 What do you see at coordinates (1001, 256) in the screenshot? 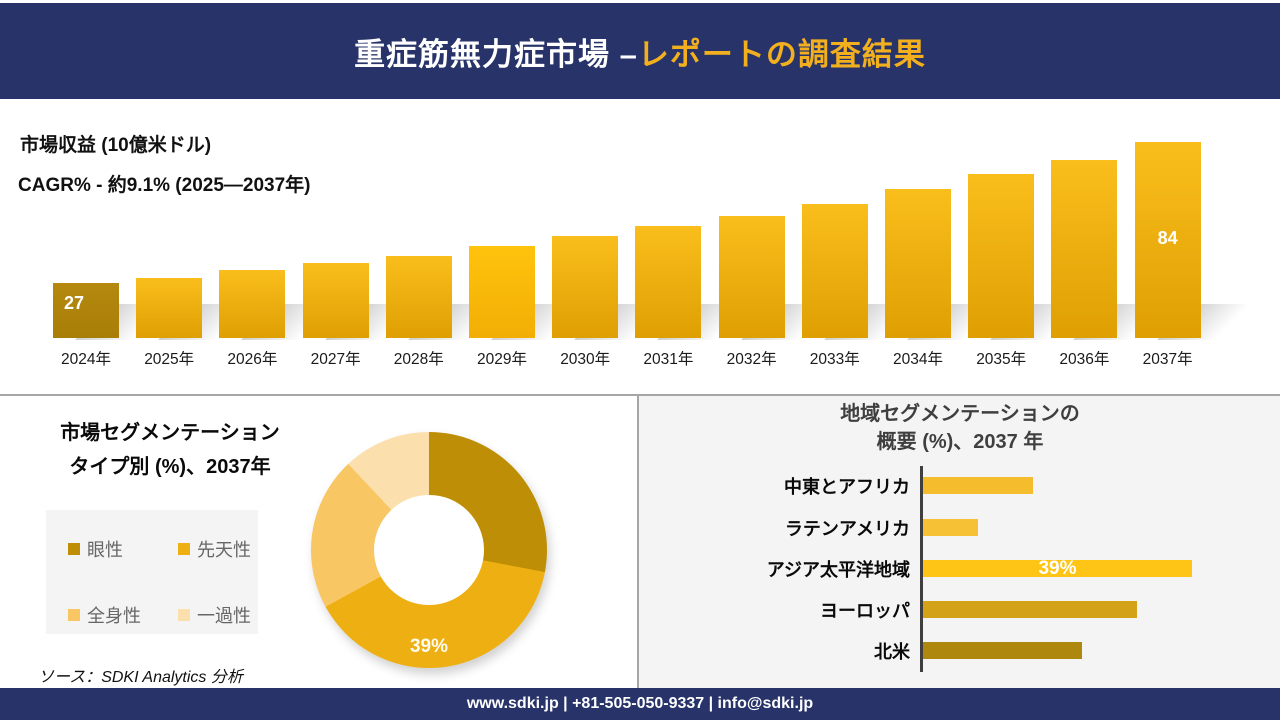
I see `revenue-bar-2035年` at bounding box center [1001, 256].